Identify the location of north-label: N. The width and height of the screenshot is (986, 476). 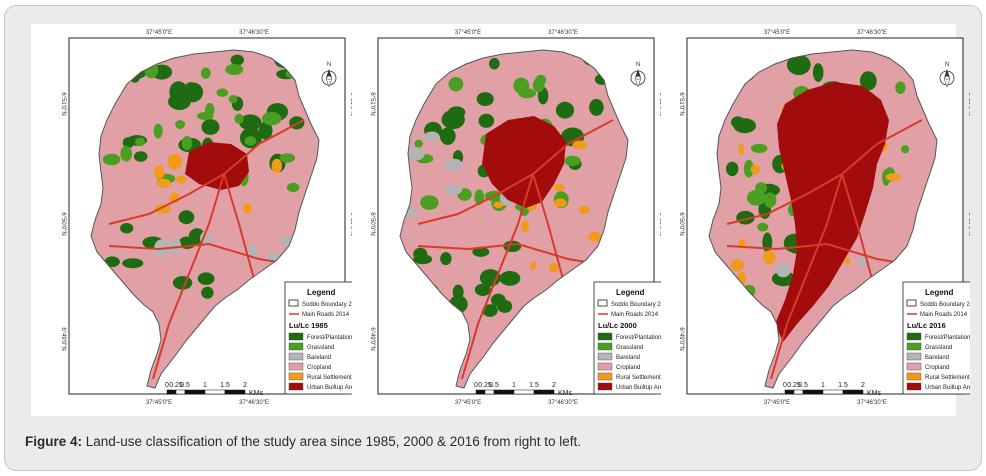
(329, 65).